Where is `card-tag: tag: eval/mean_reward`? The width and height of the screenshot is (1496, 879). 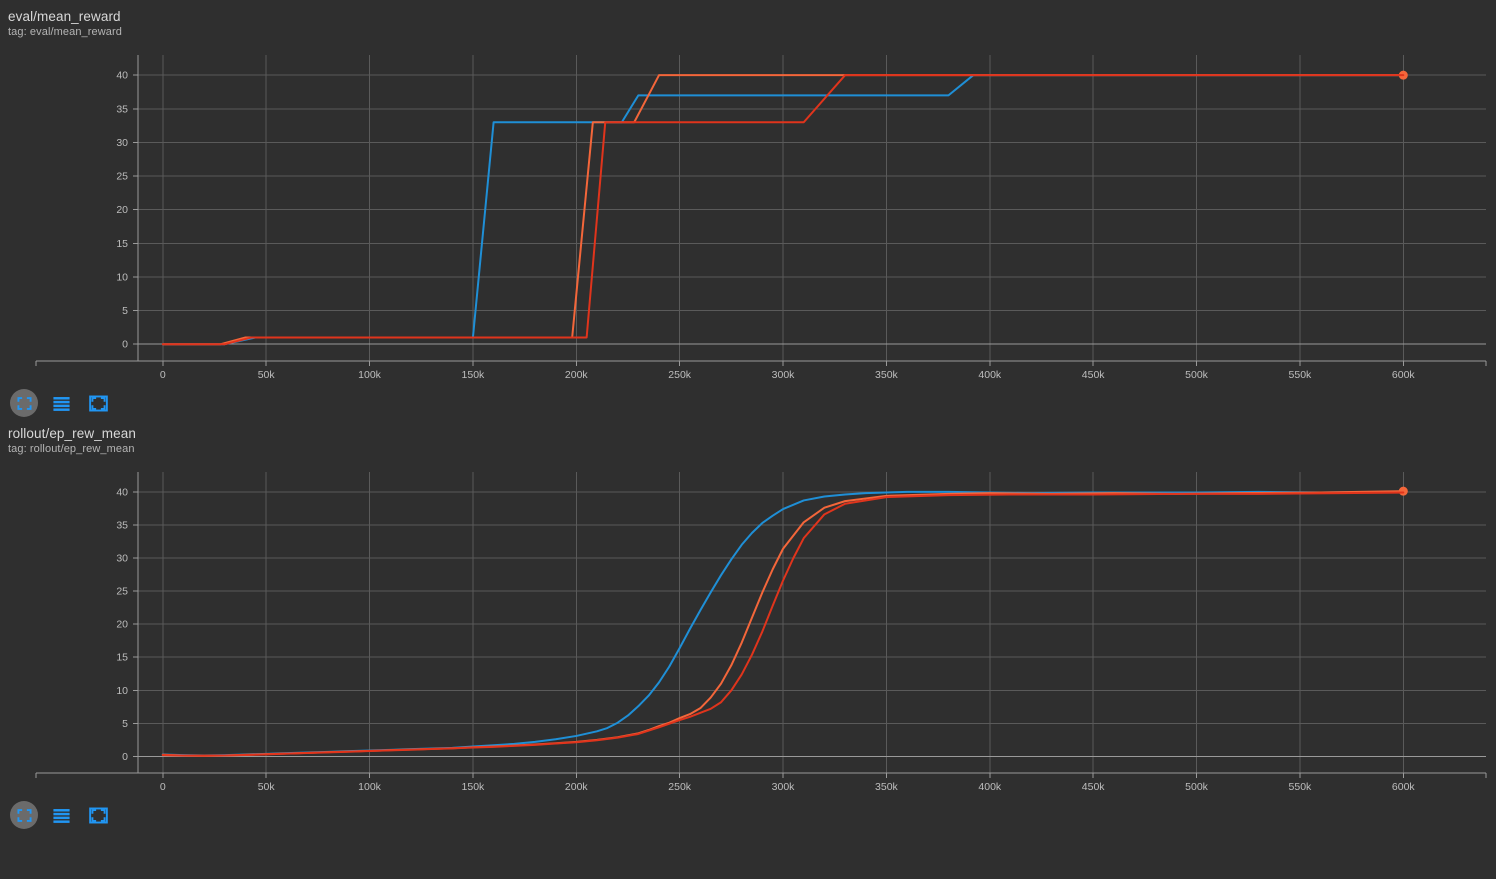 card-tag: tag: eval/mean_reward is located at coordinates (65, 32).